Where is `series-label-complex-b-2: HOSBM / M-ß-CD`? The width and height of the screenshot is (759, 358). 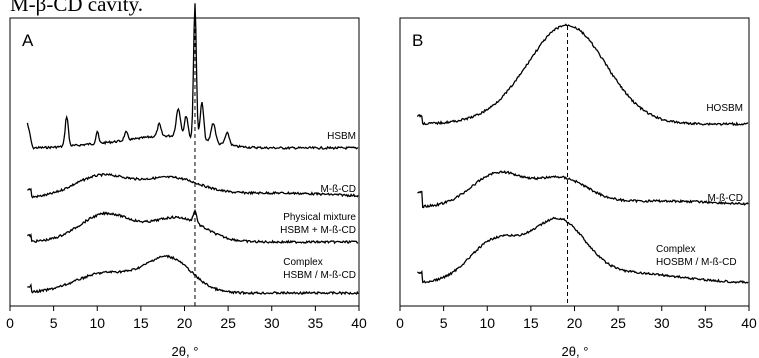 series-label-complex-b-2: HOSBM / M-ß-CD is located at coordinates (696, 262).